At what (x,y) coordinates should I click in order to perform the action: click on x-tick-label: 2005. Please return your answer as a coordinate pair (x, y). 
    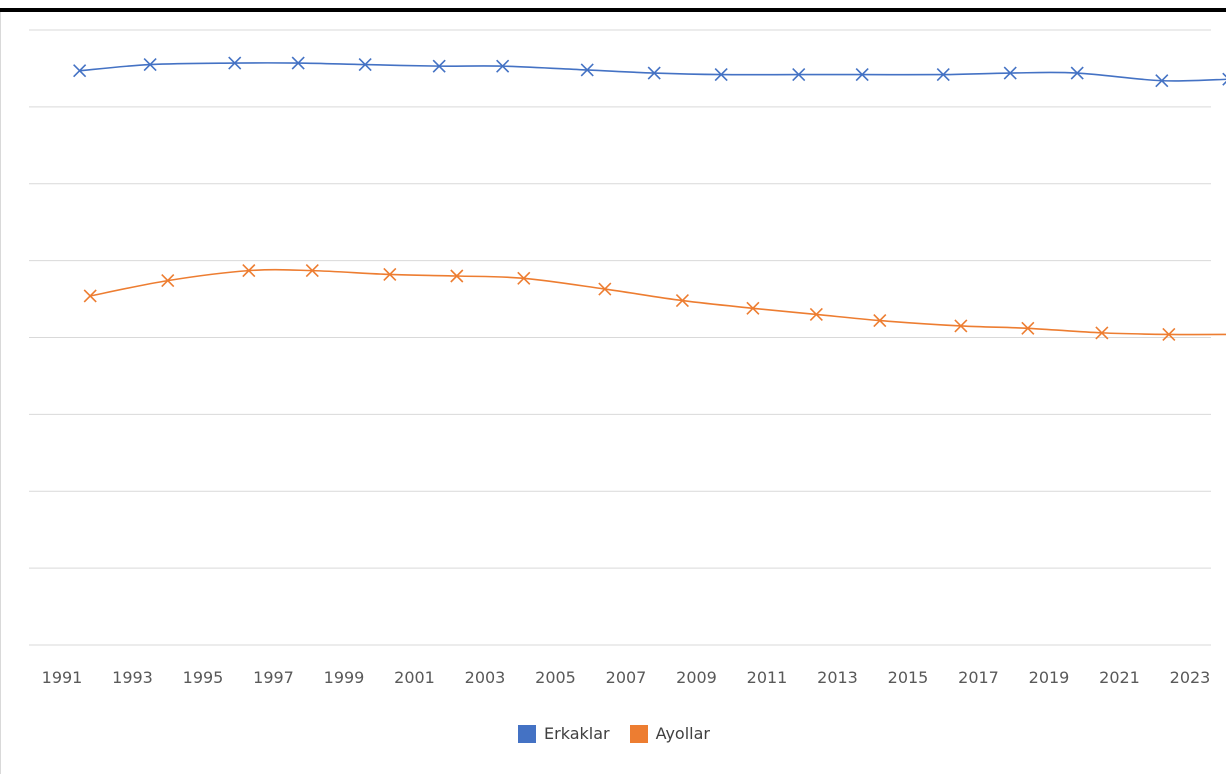
    Looking at the image, I should click on (555, 677).